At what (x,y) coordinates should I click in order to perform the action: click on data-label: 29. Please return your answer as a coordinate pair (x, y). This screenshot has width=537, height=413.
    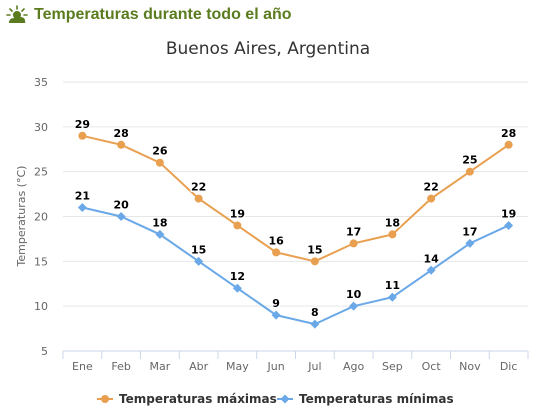
    Looking at the image, I should click on (82, 124).